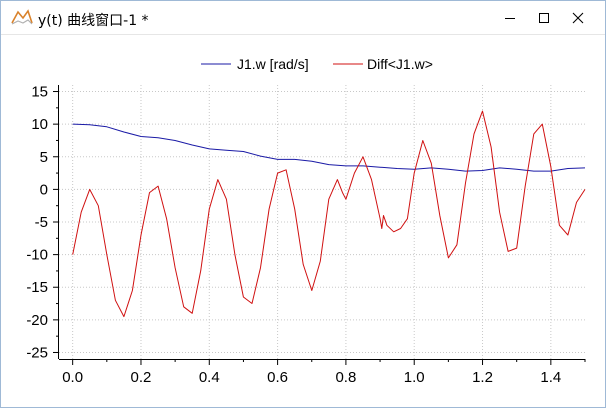  I want to click on legend-label: Diff<J1.w>, so click(400, 64).